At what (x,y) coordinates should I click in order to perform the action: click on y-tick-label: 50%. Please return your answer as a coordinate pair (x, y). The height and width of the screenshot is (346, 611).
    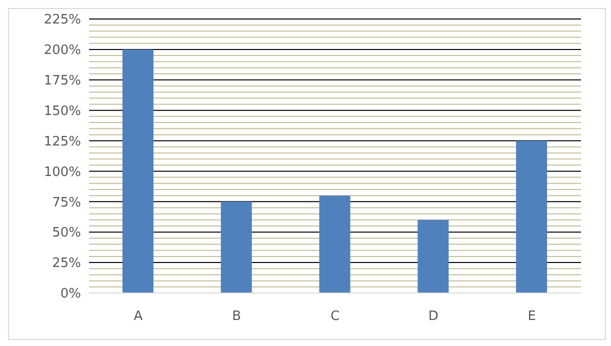
    Looking at the image, I should click on (66, 233).